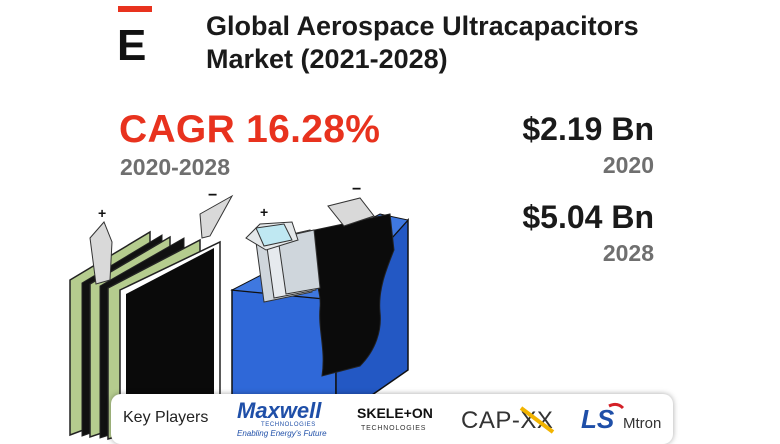  I want to click on skeleton-name: SKELE+ON, so click(395, 413).